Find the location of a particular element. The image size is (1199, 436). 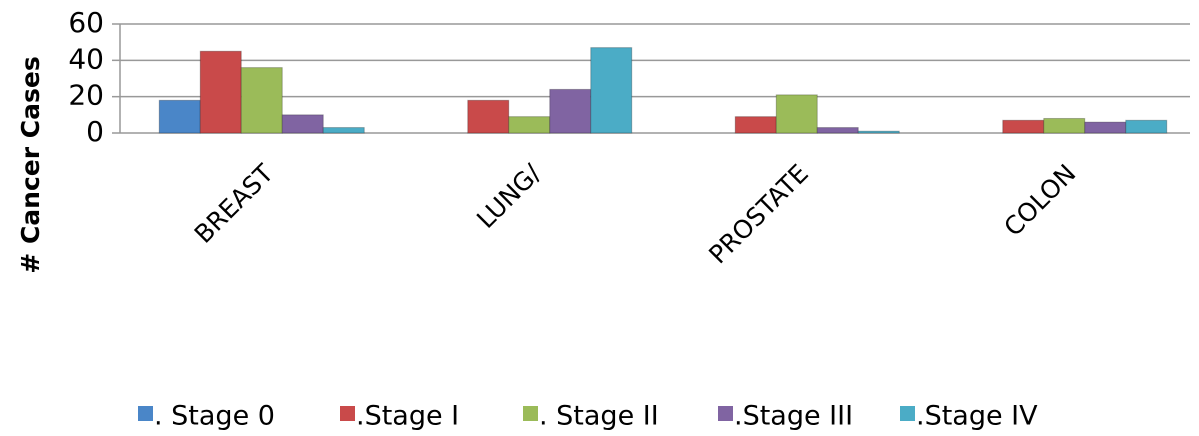

x-tick-label: PROSTATE is located at coordinates (758, 214).